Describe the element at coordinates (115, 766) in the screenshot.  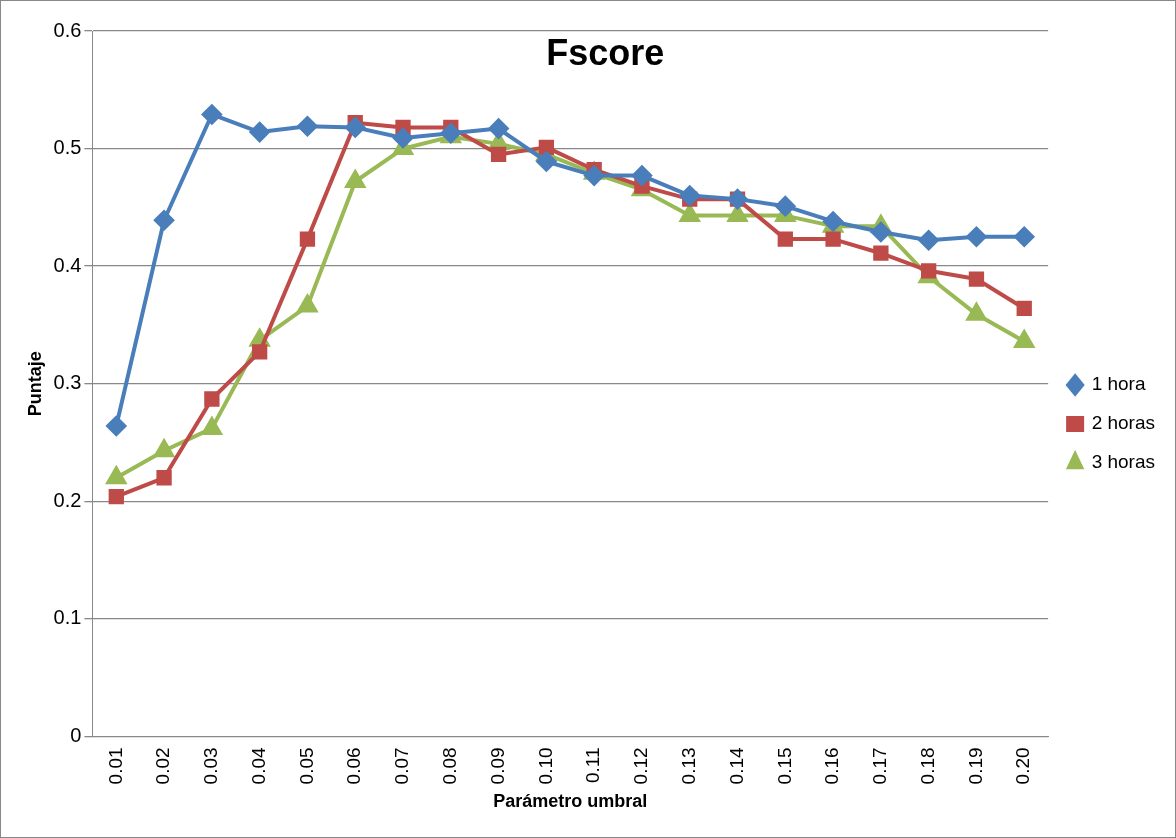
I see `x-tick-label: 0.01` at that location.